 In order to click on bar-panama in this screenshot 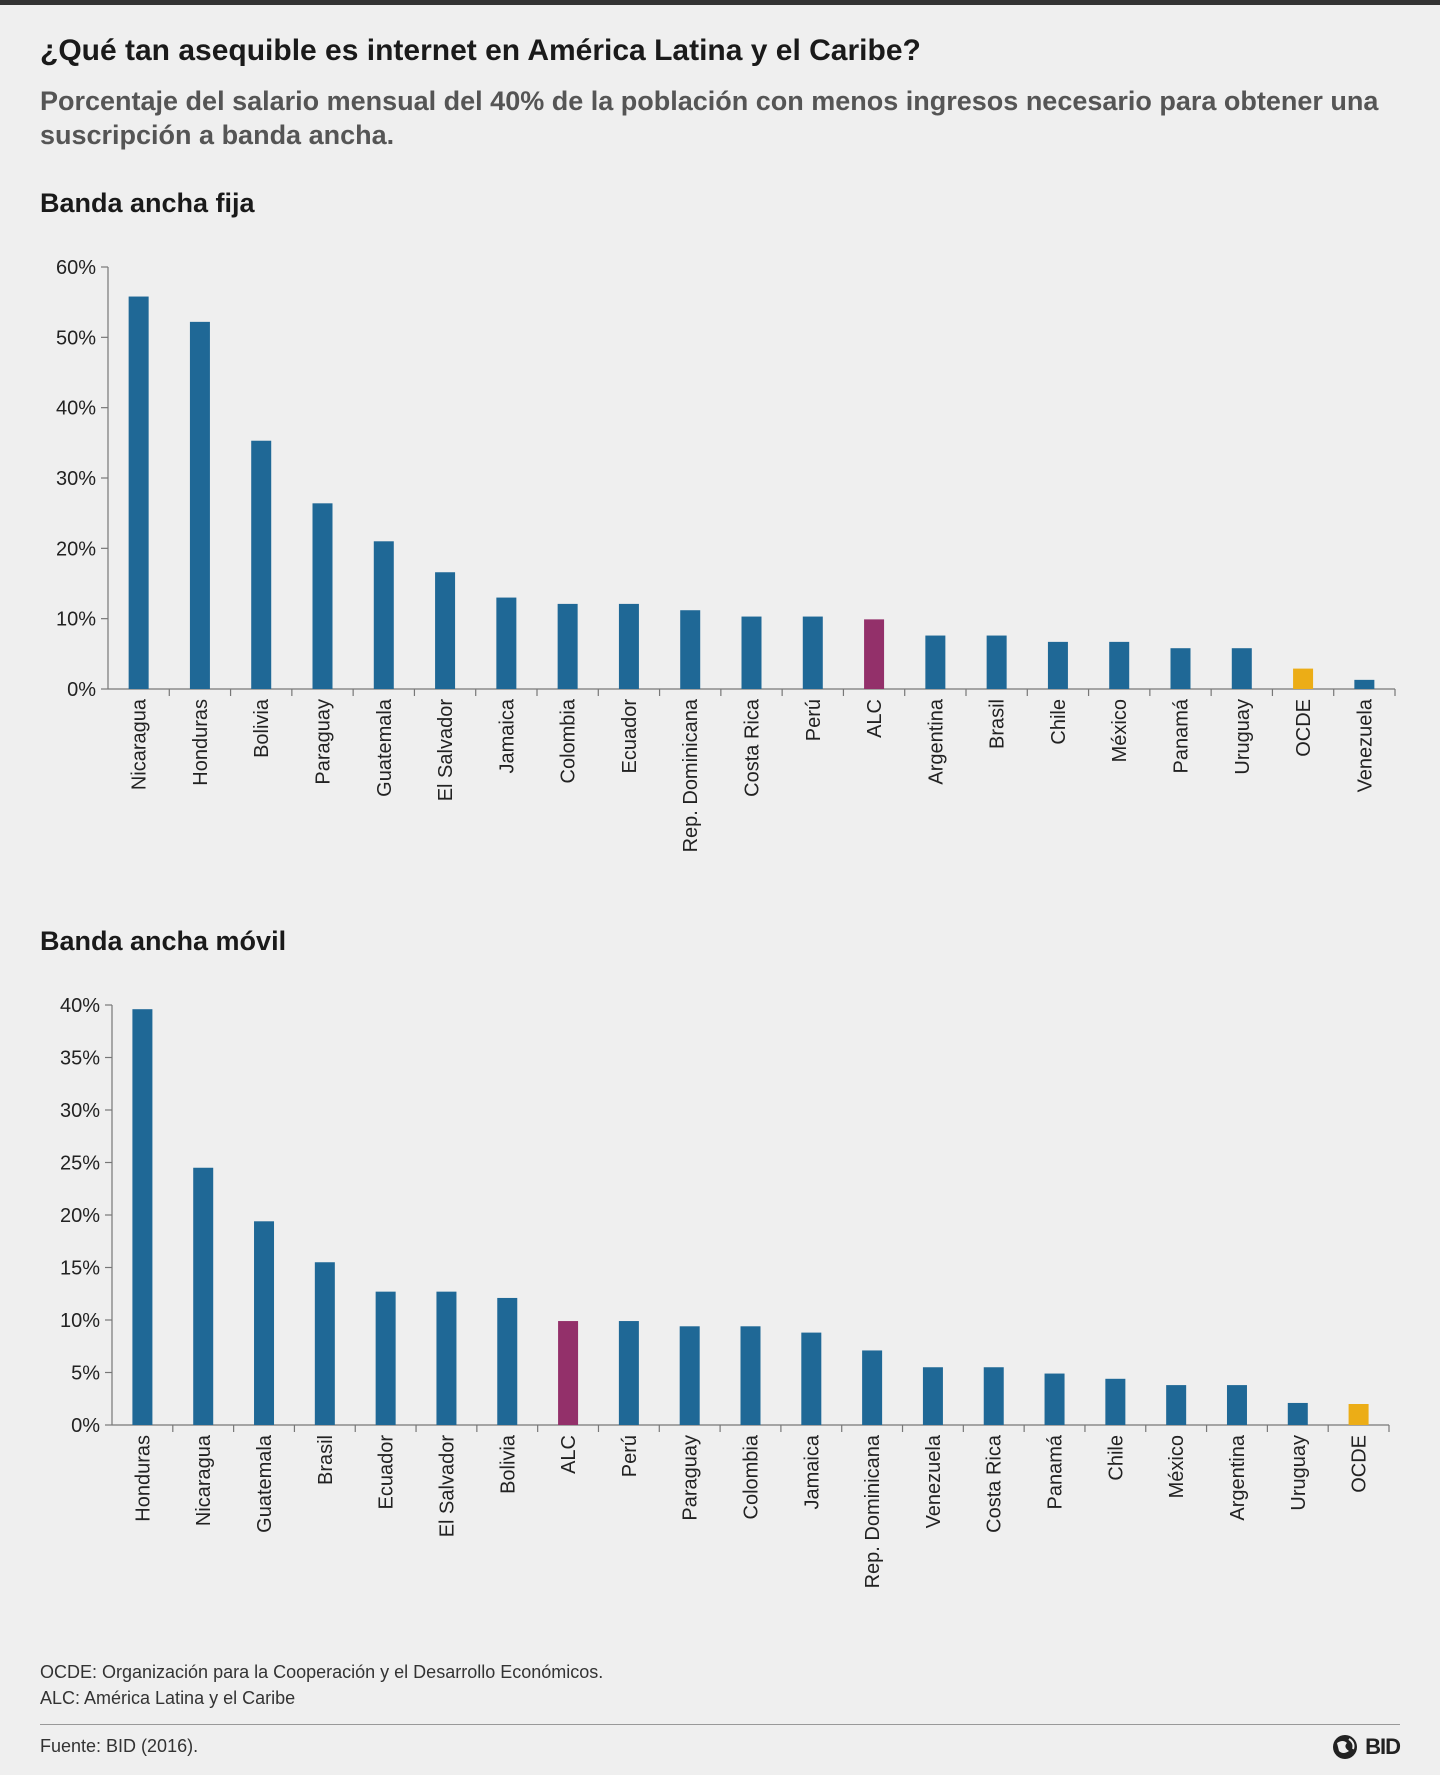, I will do `click(1180, 668)`.